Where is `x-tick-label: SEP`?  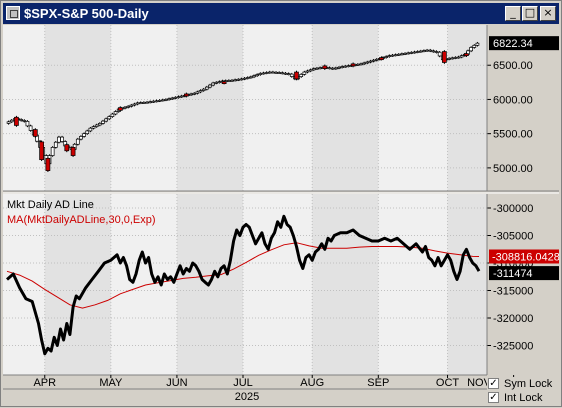
x-tick-label: SEP is located at coordinates (378, 383).